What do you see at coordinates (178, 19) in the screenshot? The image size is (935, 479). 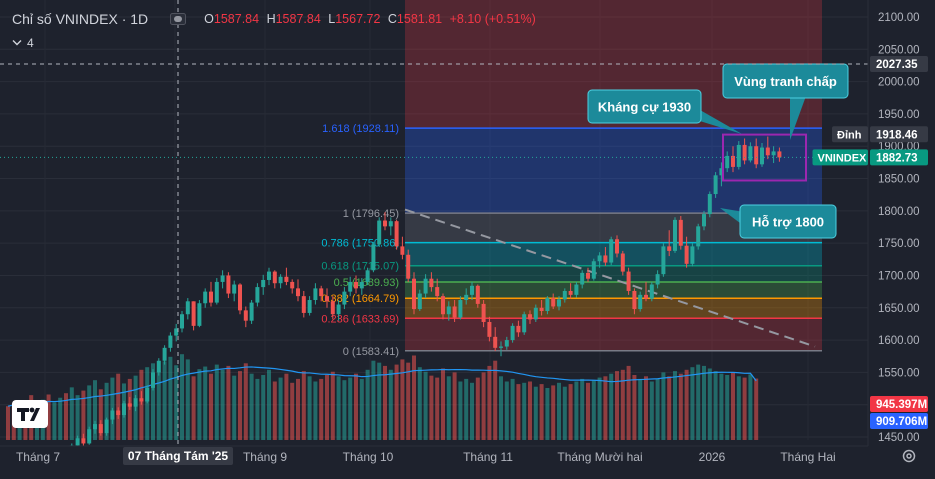 I see `eye-icon` at bounding box center [178, 19].